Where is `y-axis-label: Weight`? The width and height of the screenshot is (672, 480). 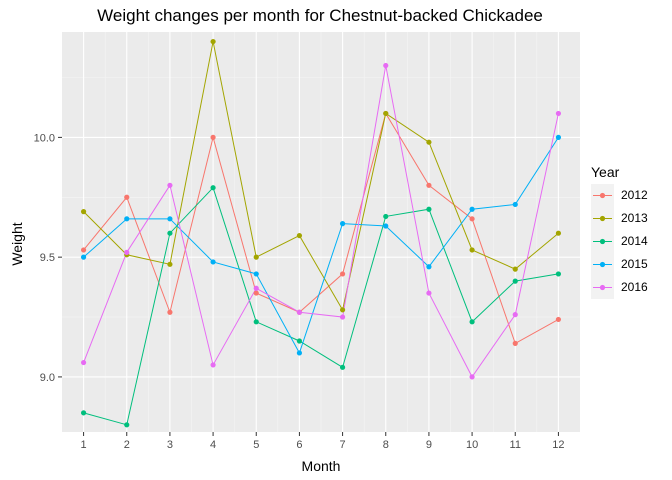
y-axis-label: Weight is located at coordinates (17, 244).